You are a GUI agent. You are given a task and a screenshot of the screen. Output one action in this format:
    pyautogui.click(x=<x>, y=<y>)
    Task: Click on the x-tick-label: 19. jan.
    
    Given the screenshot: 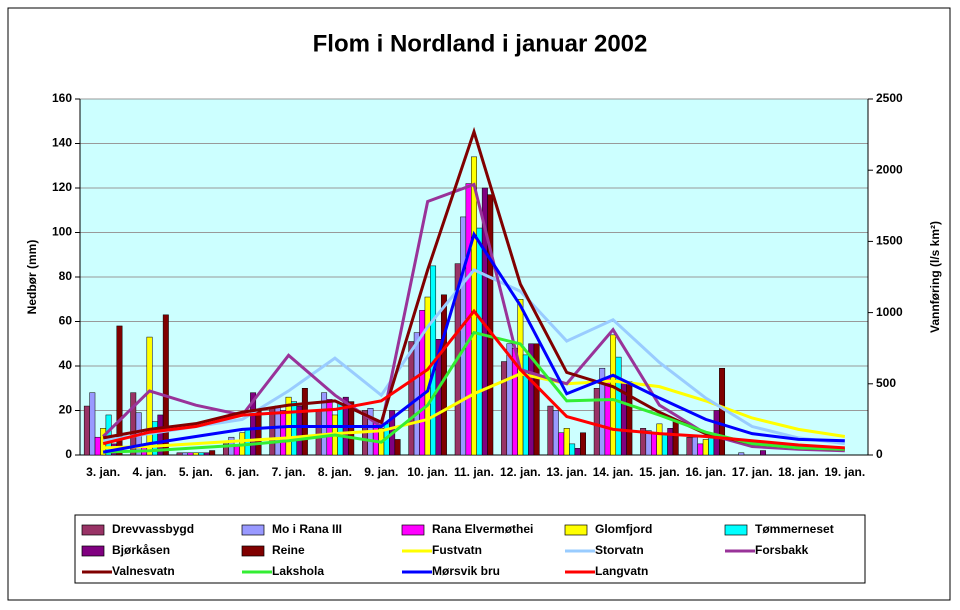 What is the action you would take?
    pyautogui.click(x=845, y=472)
    